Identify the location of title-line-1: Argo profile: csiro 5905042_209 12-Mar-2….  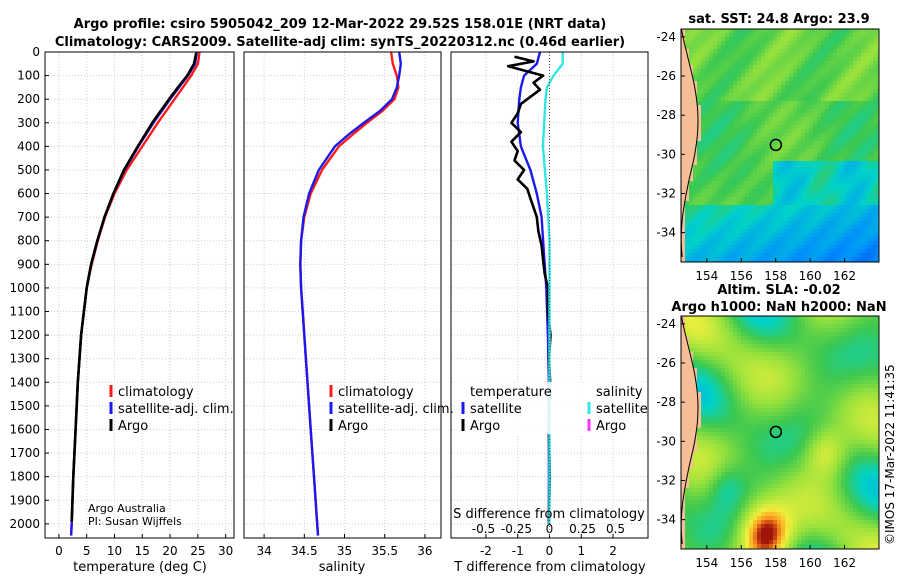
(340, 24).